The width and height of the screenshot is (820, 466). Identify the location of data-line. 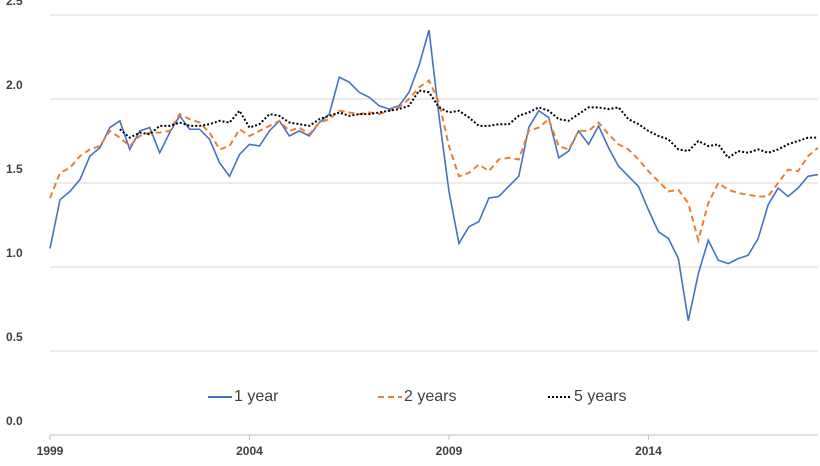
(468, 124).